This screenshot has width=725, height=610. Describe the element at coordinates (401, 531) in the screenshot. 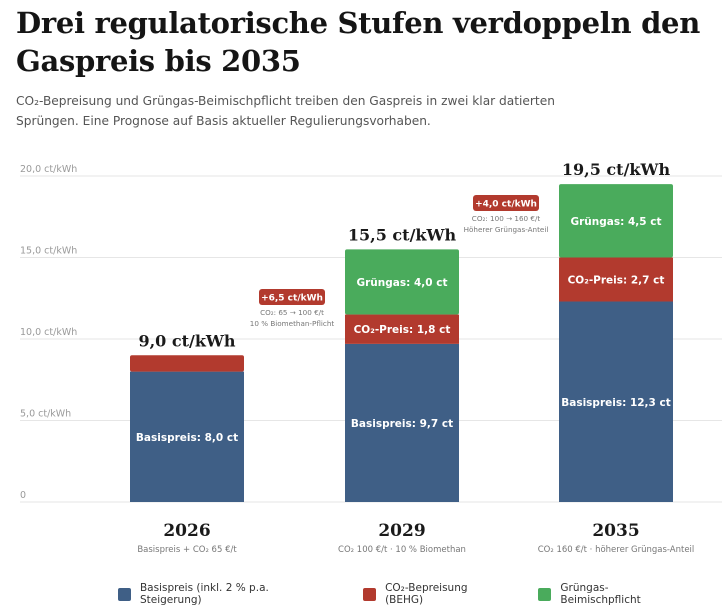

I see `x-category-label: 2029` at that location.